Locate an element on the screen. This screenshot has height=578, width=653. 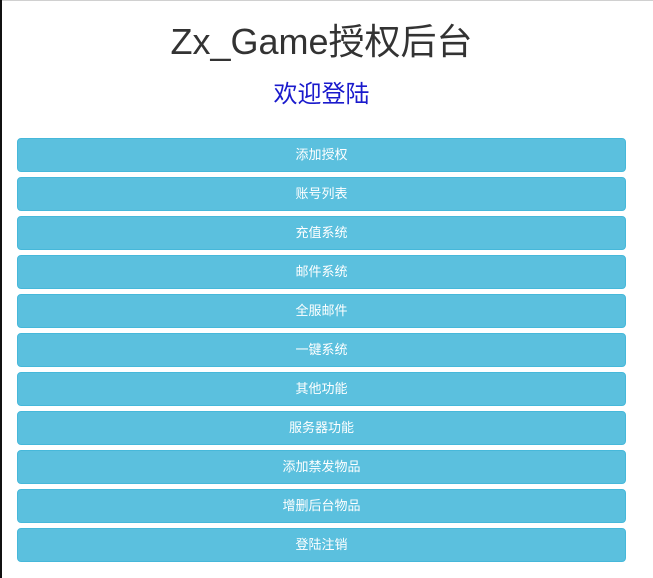
mail-system-button: 邮件系统 is located at coordinates (321, 272).